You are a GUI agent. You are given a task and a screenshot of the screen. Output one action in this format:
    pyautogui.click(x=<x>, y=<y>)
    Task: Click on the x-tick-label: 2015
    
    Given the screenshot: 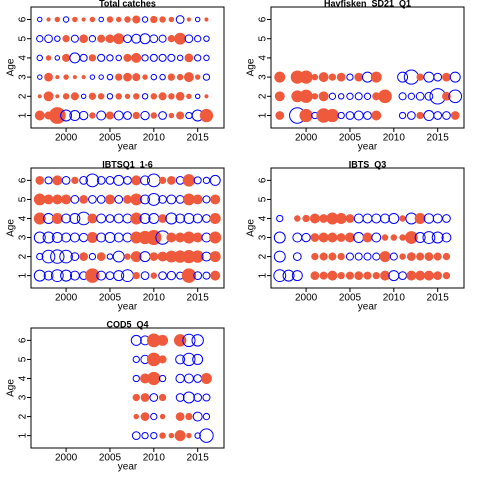 What is the action you would take?
    pyautogui.click(x=198, y=458)
    